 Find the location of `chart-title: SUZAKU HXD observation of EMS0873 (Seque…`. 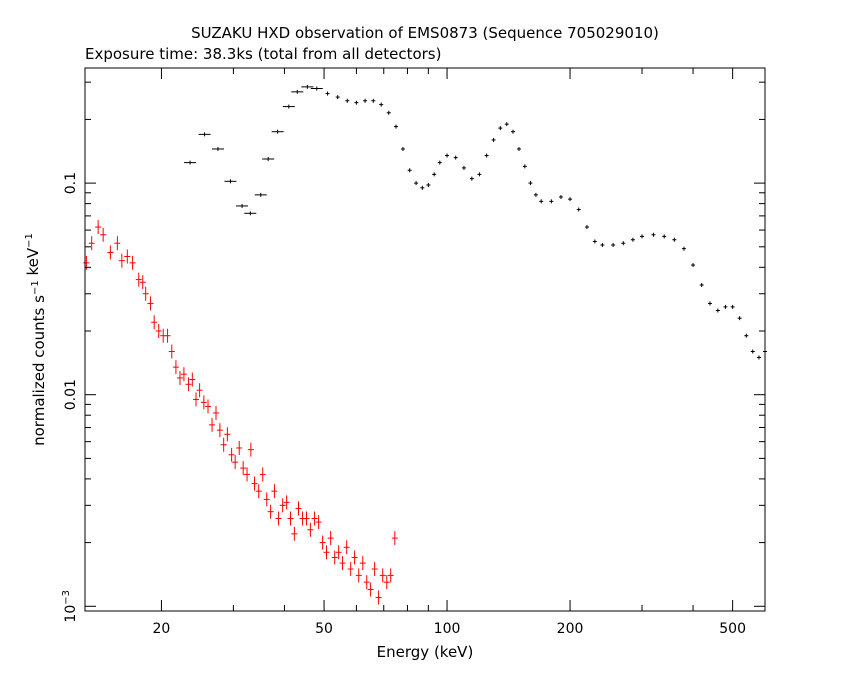

chart-title: SUZAKU HXD observation of EMS0873 (Seque… is located at coordinates (425, 33).